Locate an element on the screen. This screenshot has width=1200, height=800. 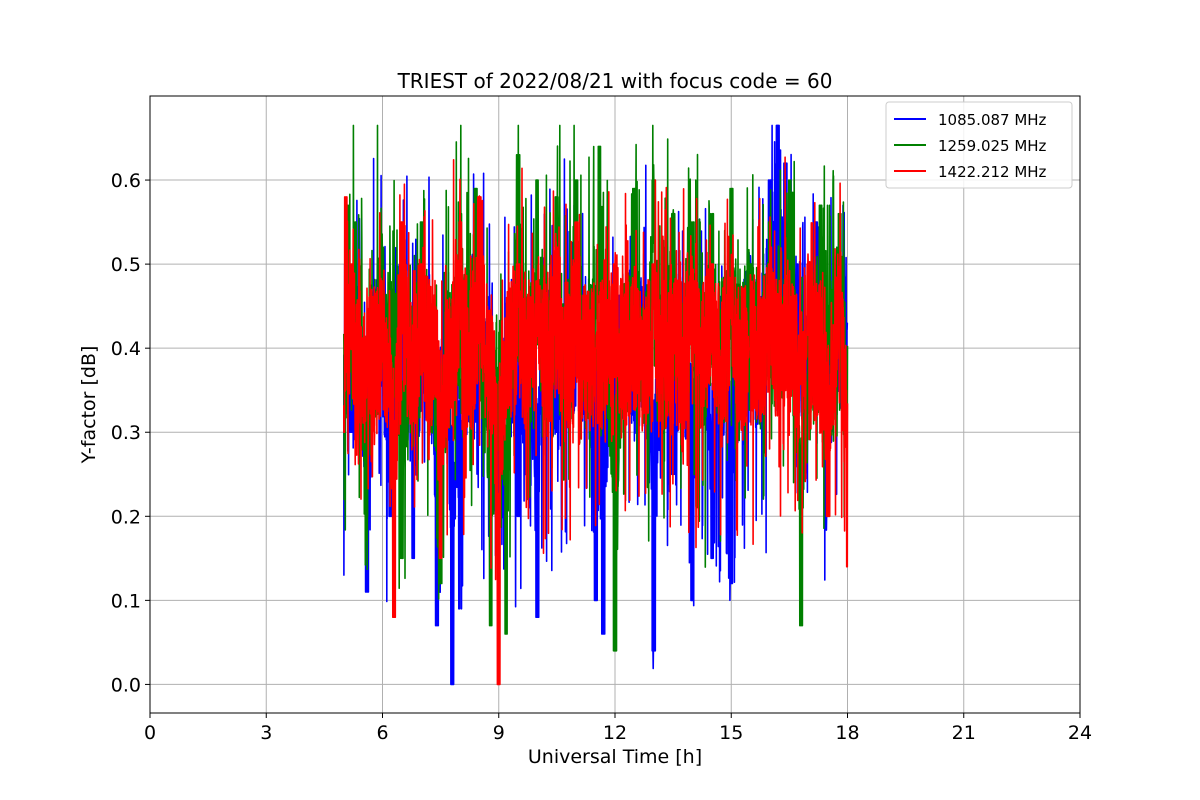
legend-label: 1259.025 MHz is located at coordinates (992, 146).